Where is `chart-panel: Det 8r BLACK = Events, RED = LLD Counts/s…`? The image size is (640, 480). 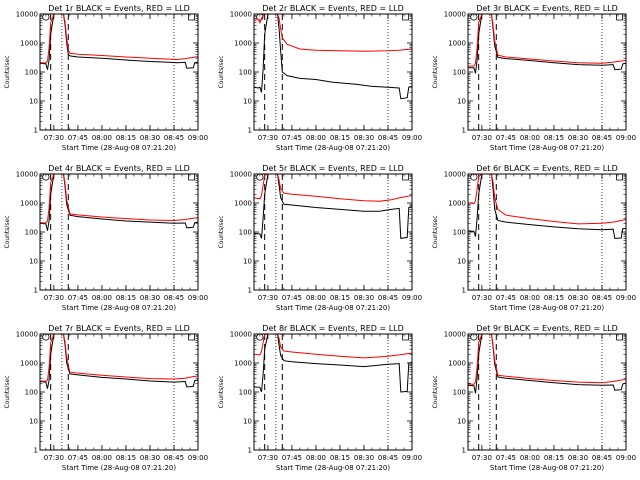
chart-panel: Det 8r BLACK = Events, RED = LLD Counts/s… is located at coordinates (320, 398).